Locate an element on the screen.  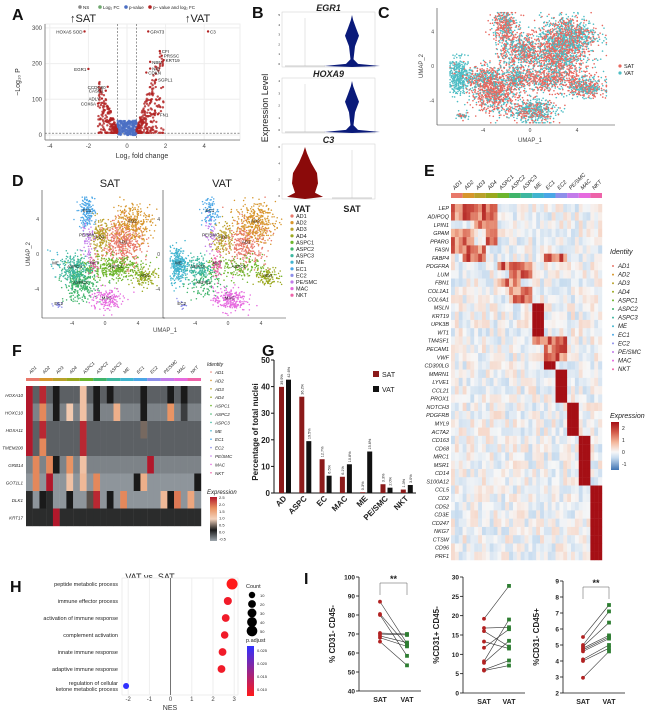
violin-y-tick: 4 is located at coordinates (279, 163).